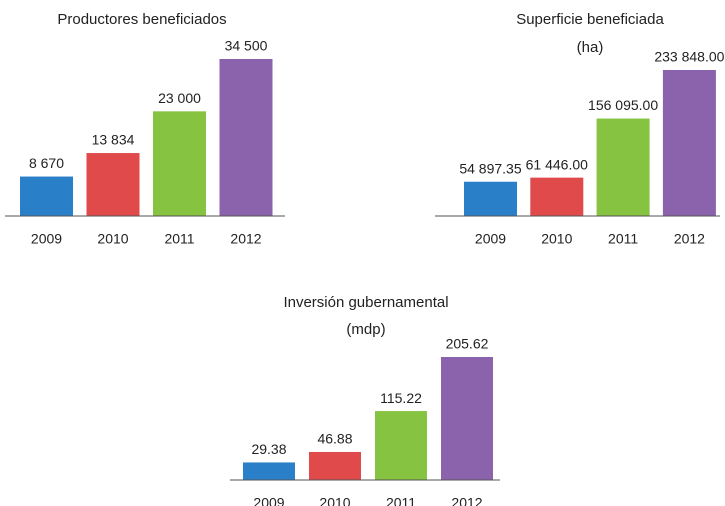 This screenshot has width=725, height=506. I want to click on value-label: 205.62, so click(467, 344).